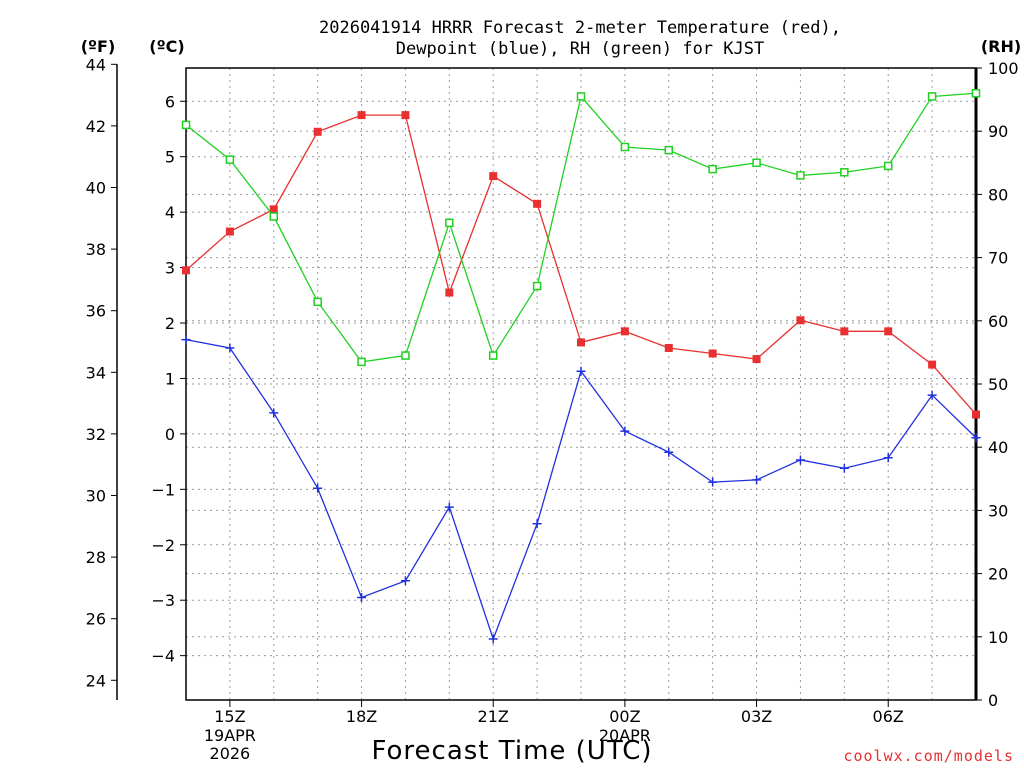 This screenshot has width=1024, height=768. What do you see at coordinates (580, 49) in the screenshot?
I see `chart-title-line-2: Dewpoint (blue), RH (green) for KJST` at bounding box center [580, 49].